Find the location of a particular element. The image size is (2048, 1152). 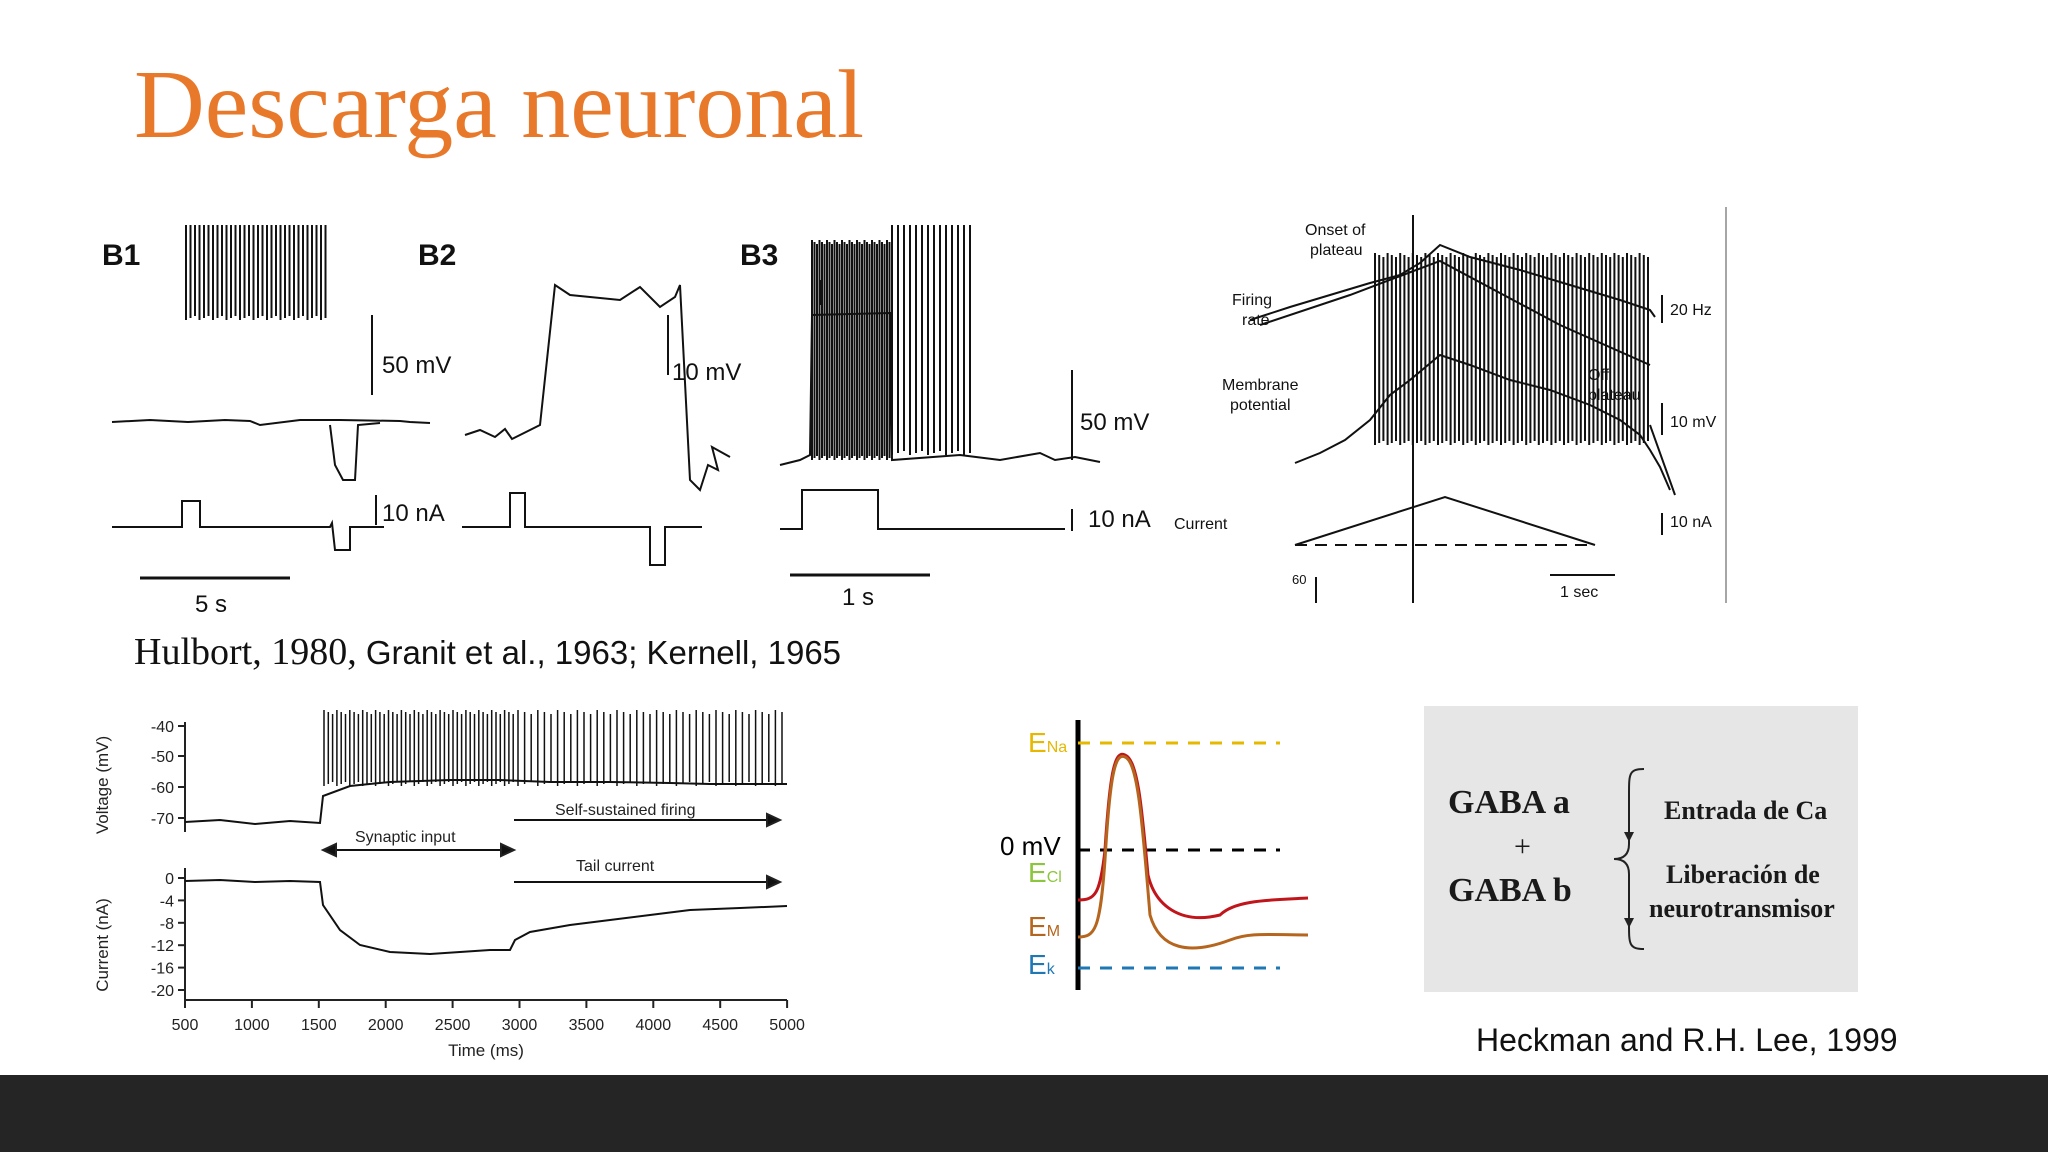

b1-baseline-trace is located at coordinates (271, 422).